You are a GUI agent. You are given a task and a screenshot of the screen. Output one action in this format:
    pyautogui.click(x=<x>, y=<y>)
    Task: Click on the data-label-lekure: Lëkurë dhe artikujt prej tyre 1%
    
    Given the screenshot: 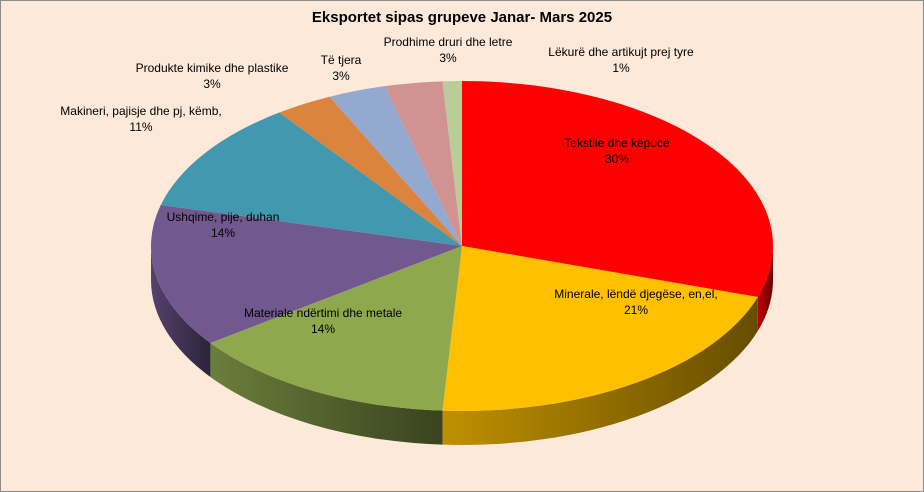 What is the action you would take?
    pyautogui.click(x=621, y=60)
    